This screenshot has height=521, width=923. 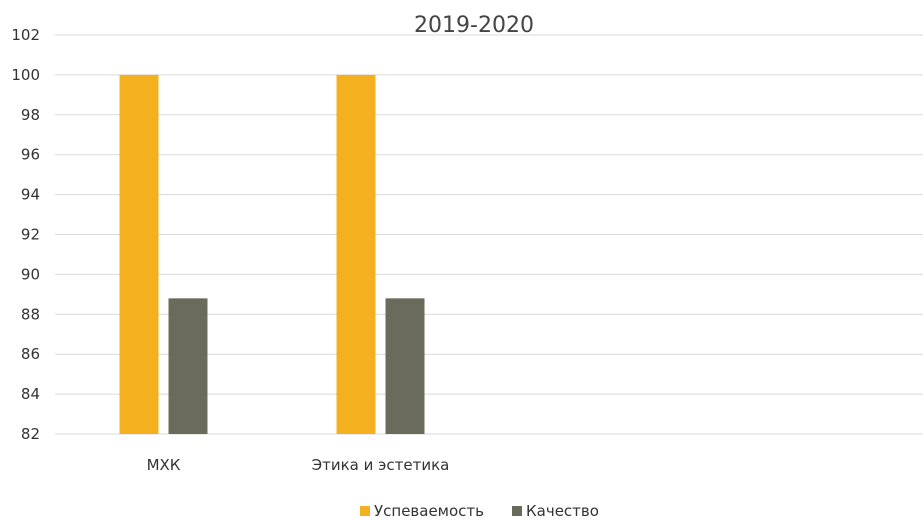 I want to click on y-tick-label: 86, so click(x=30, y=354).